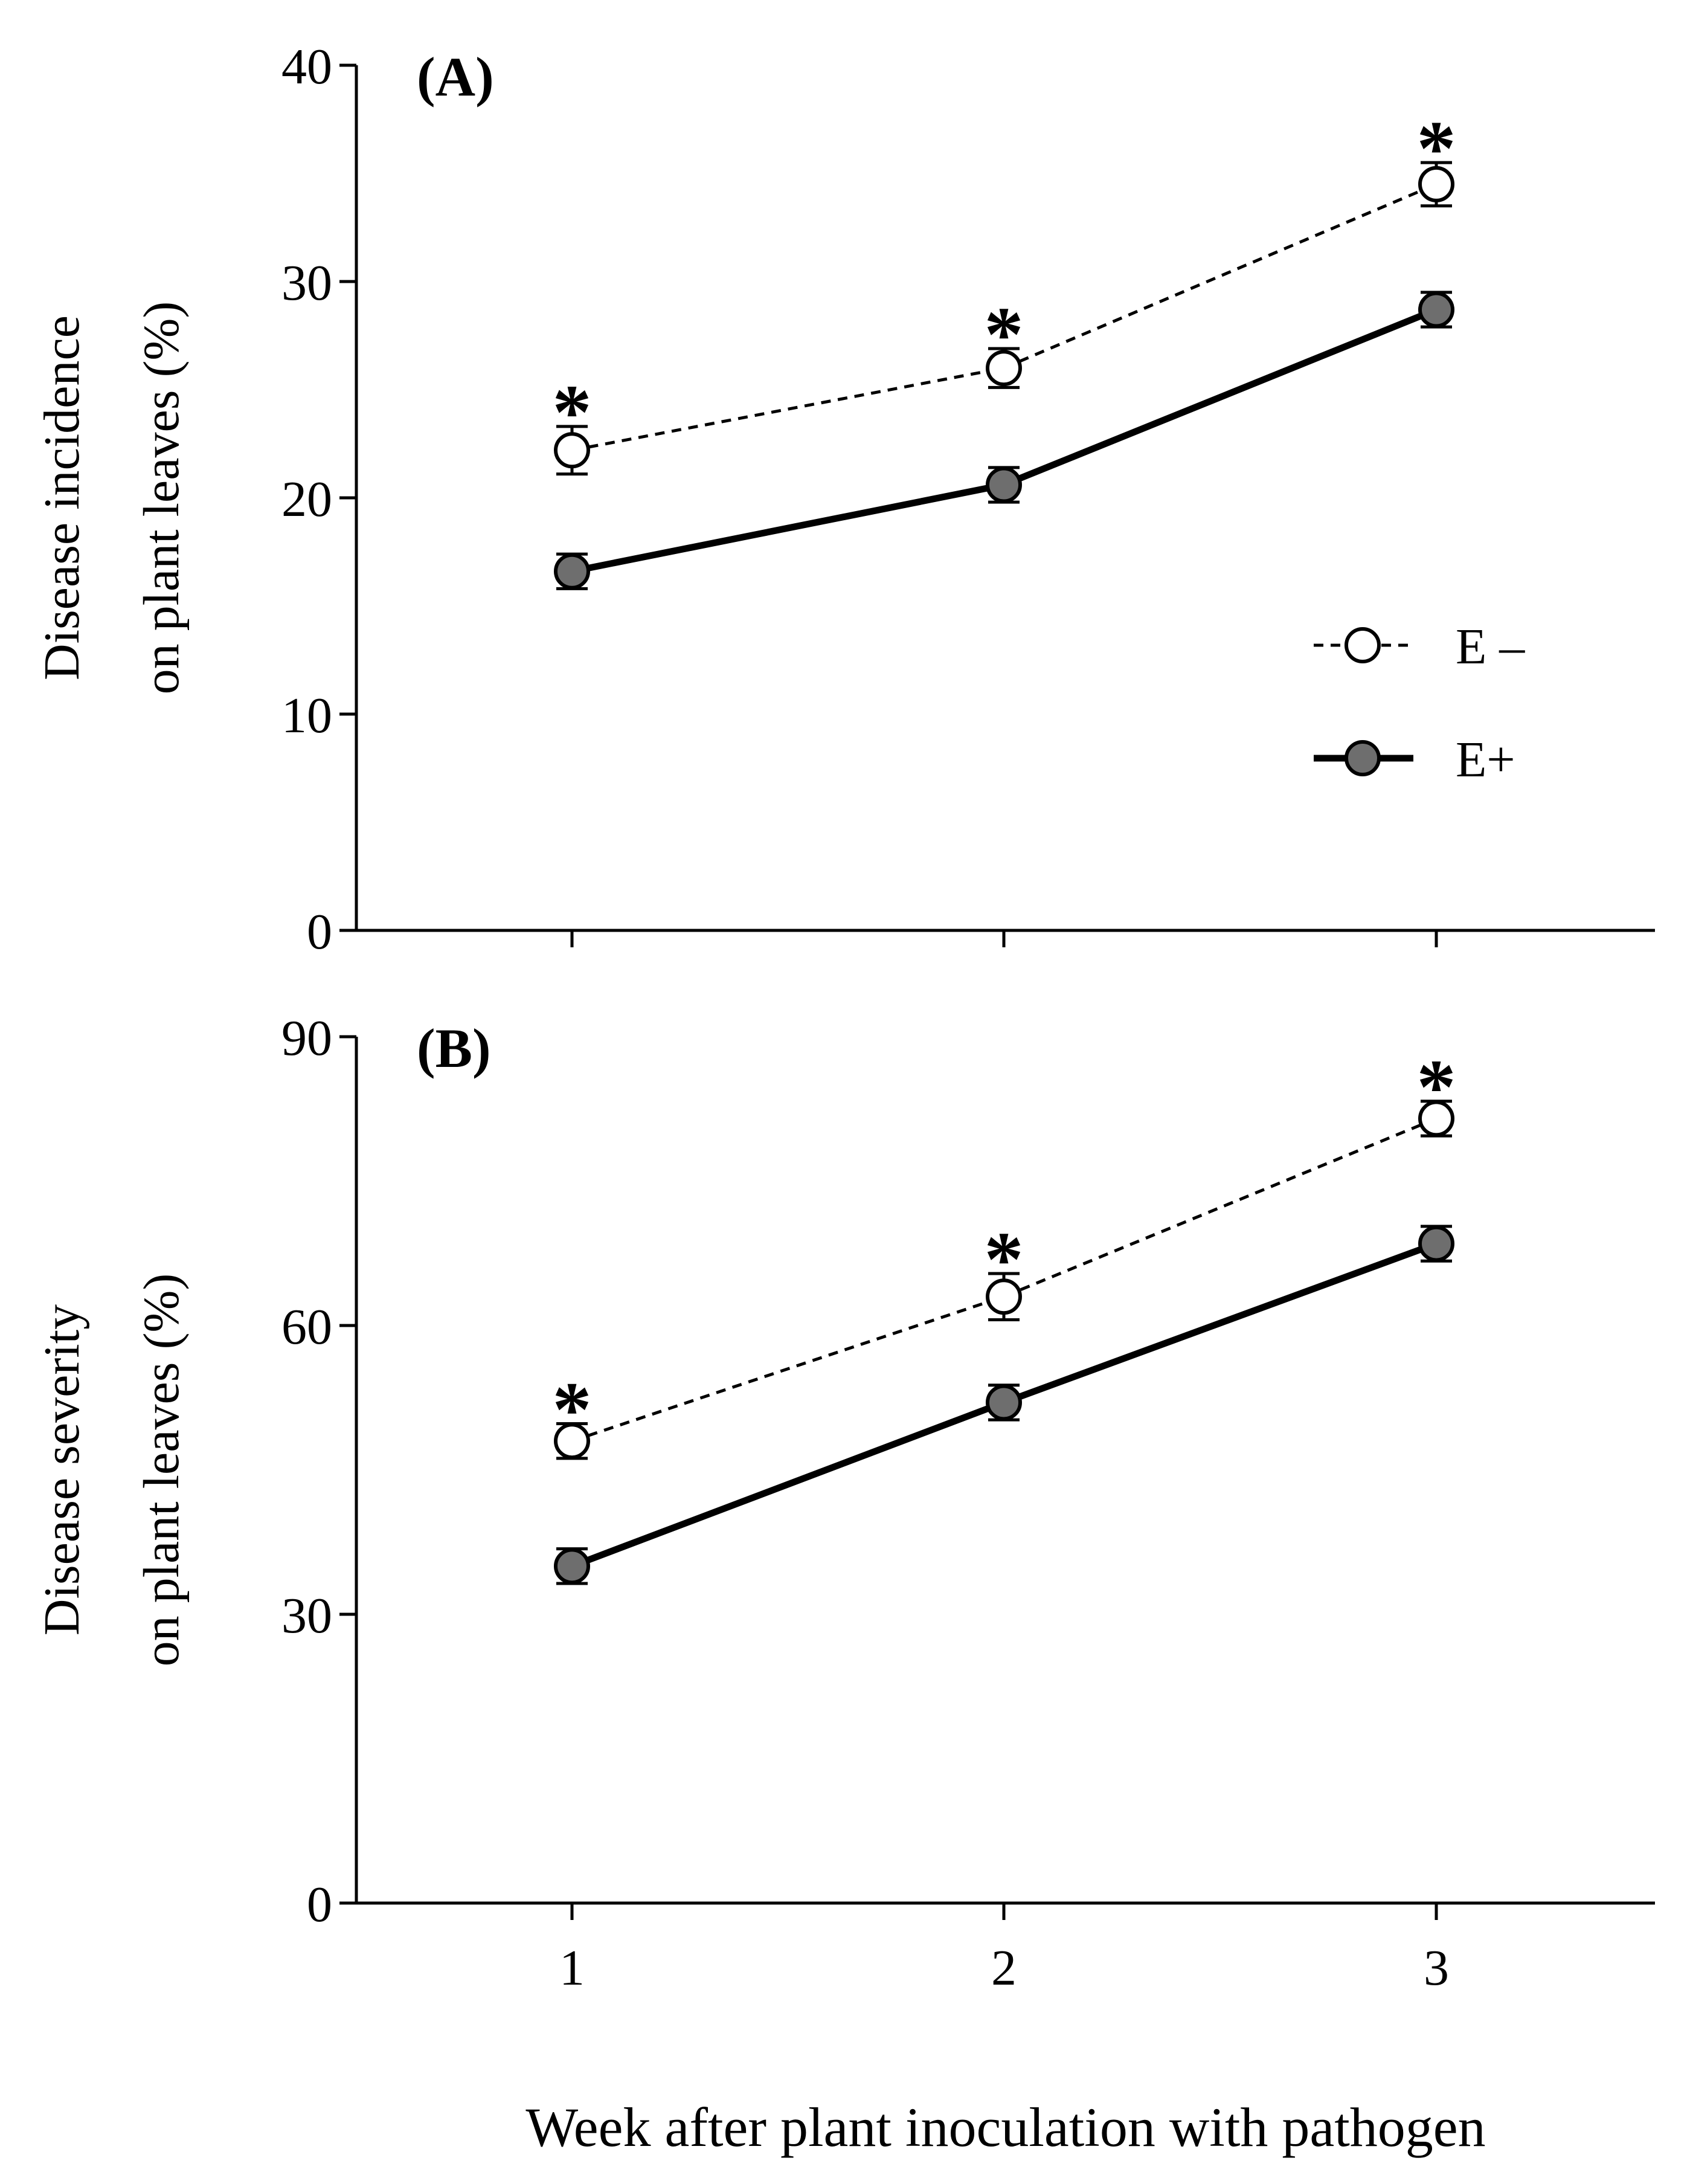 This screenshot has width=1690, height=2184. Describe the element at coordinates (1363, 758) in the screenshot. I see `legend-marker-e_plus` at that location.